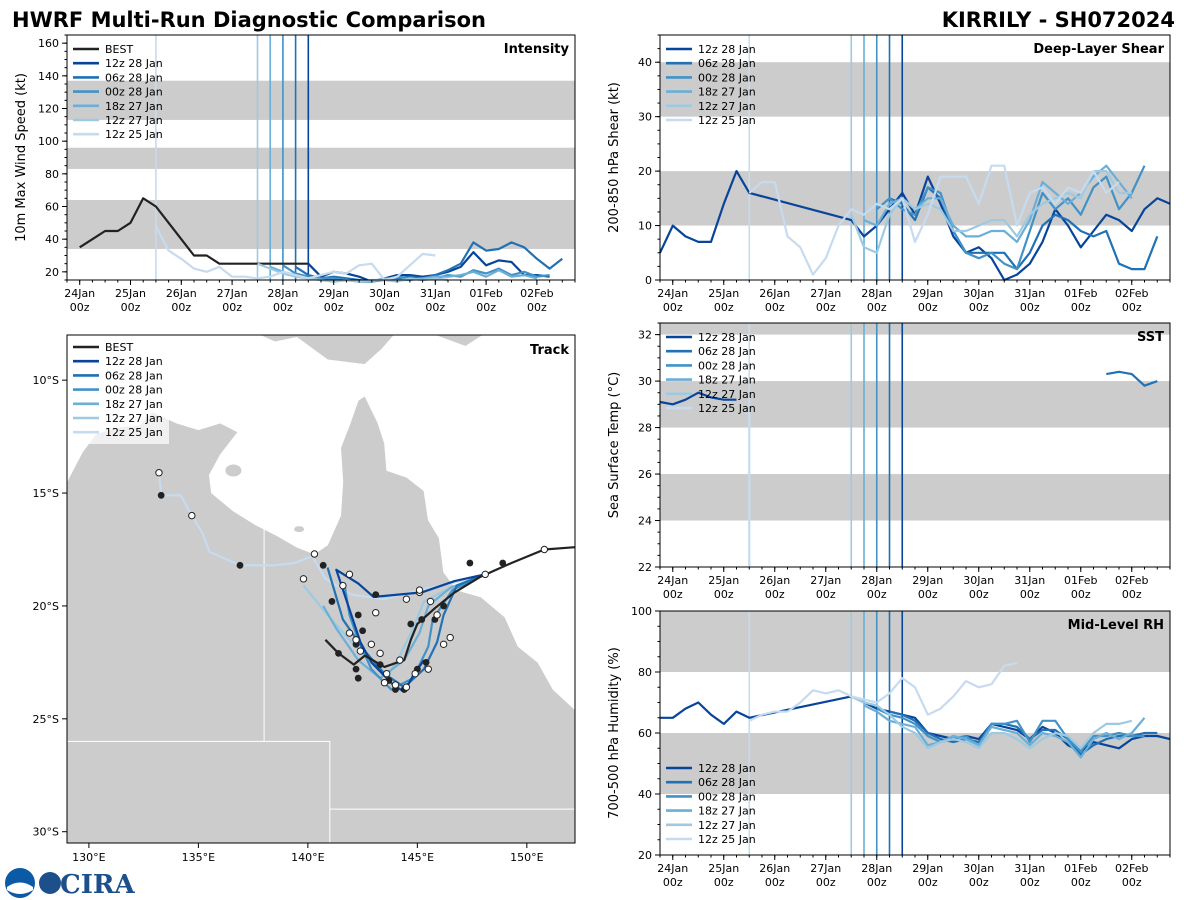  What do you see at coordinates (877, 882) in the screenshot?
I see `rh-xtick-sublabel: 00z` at bounding box center [877, 882].